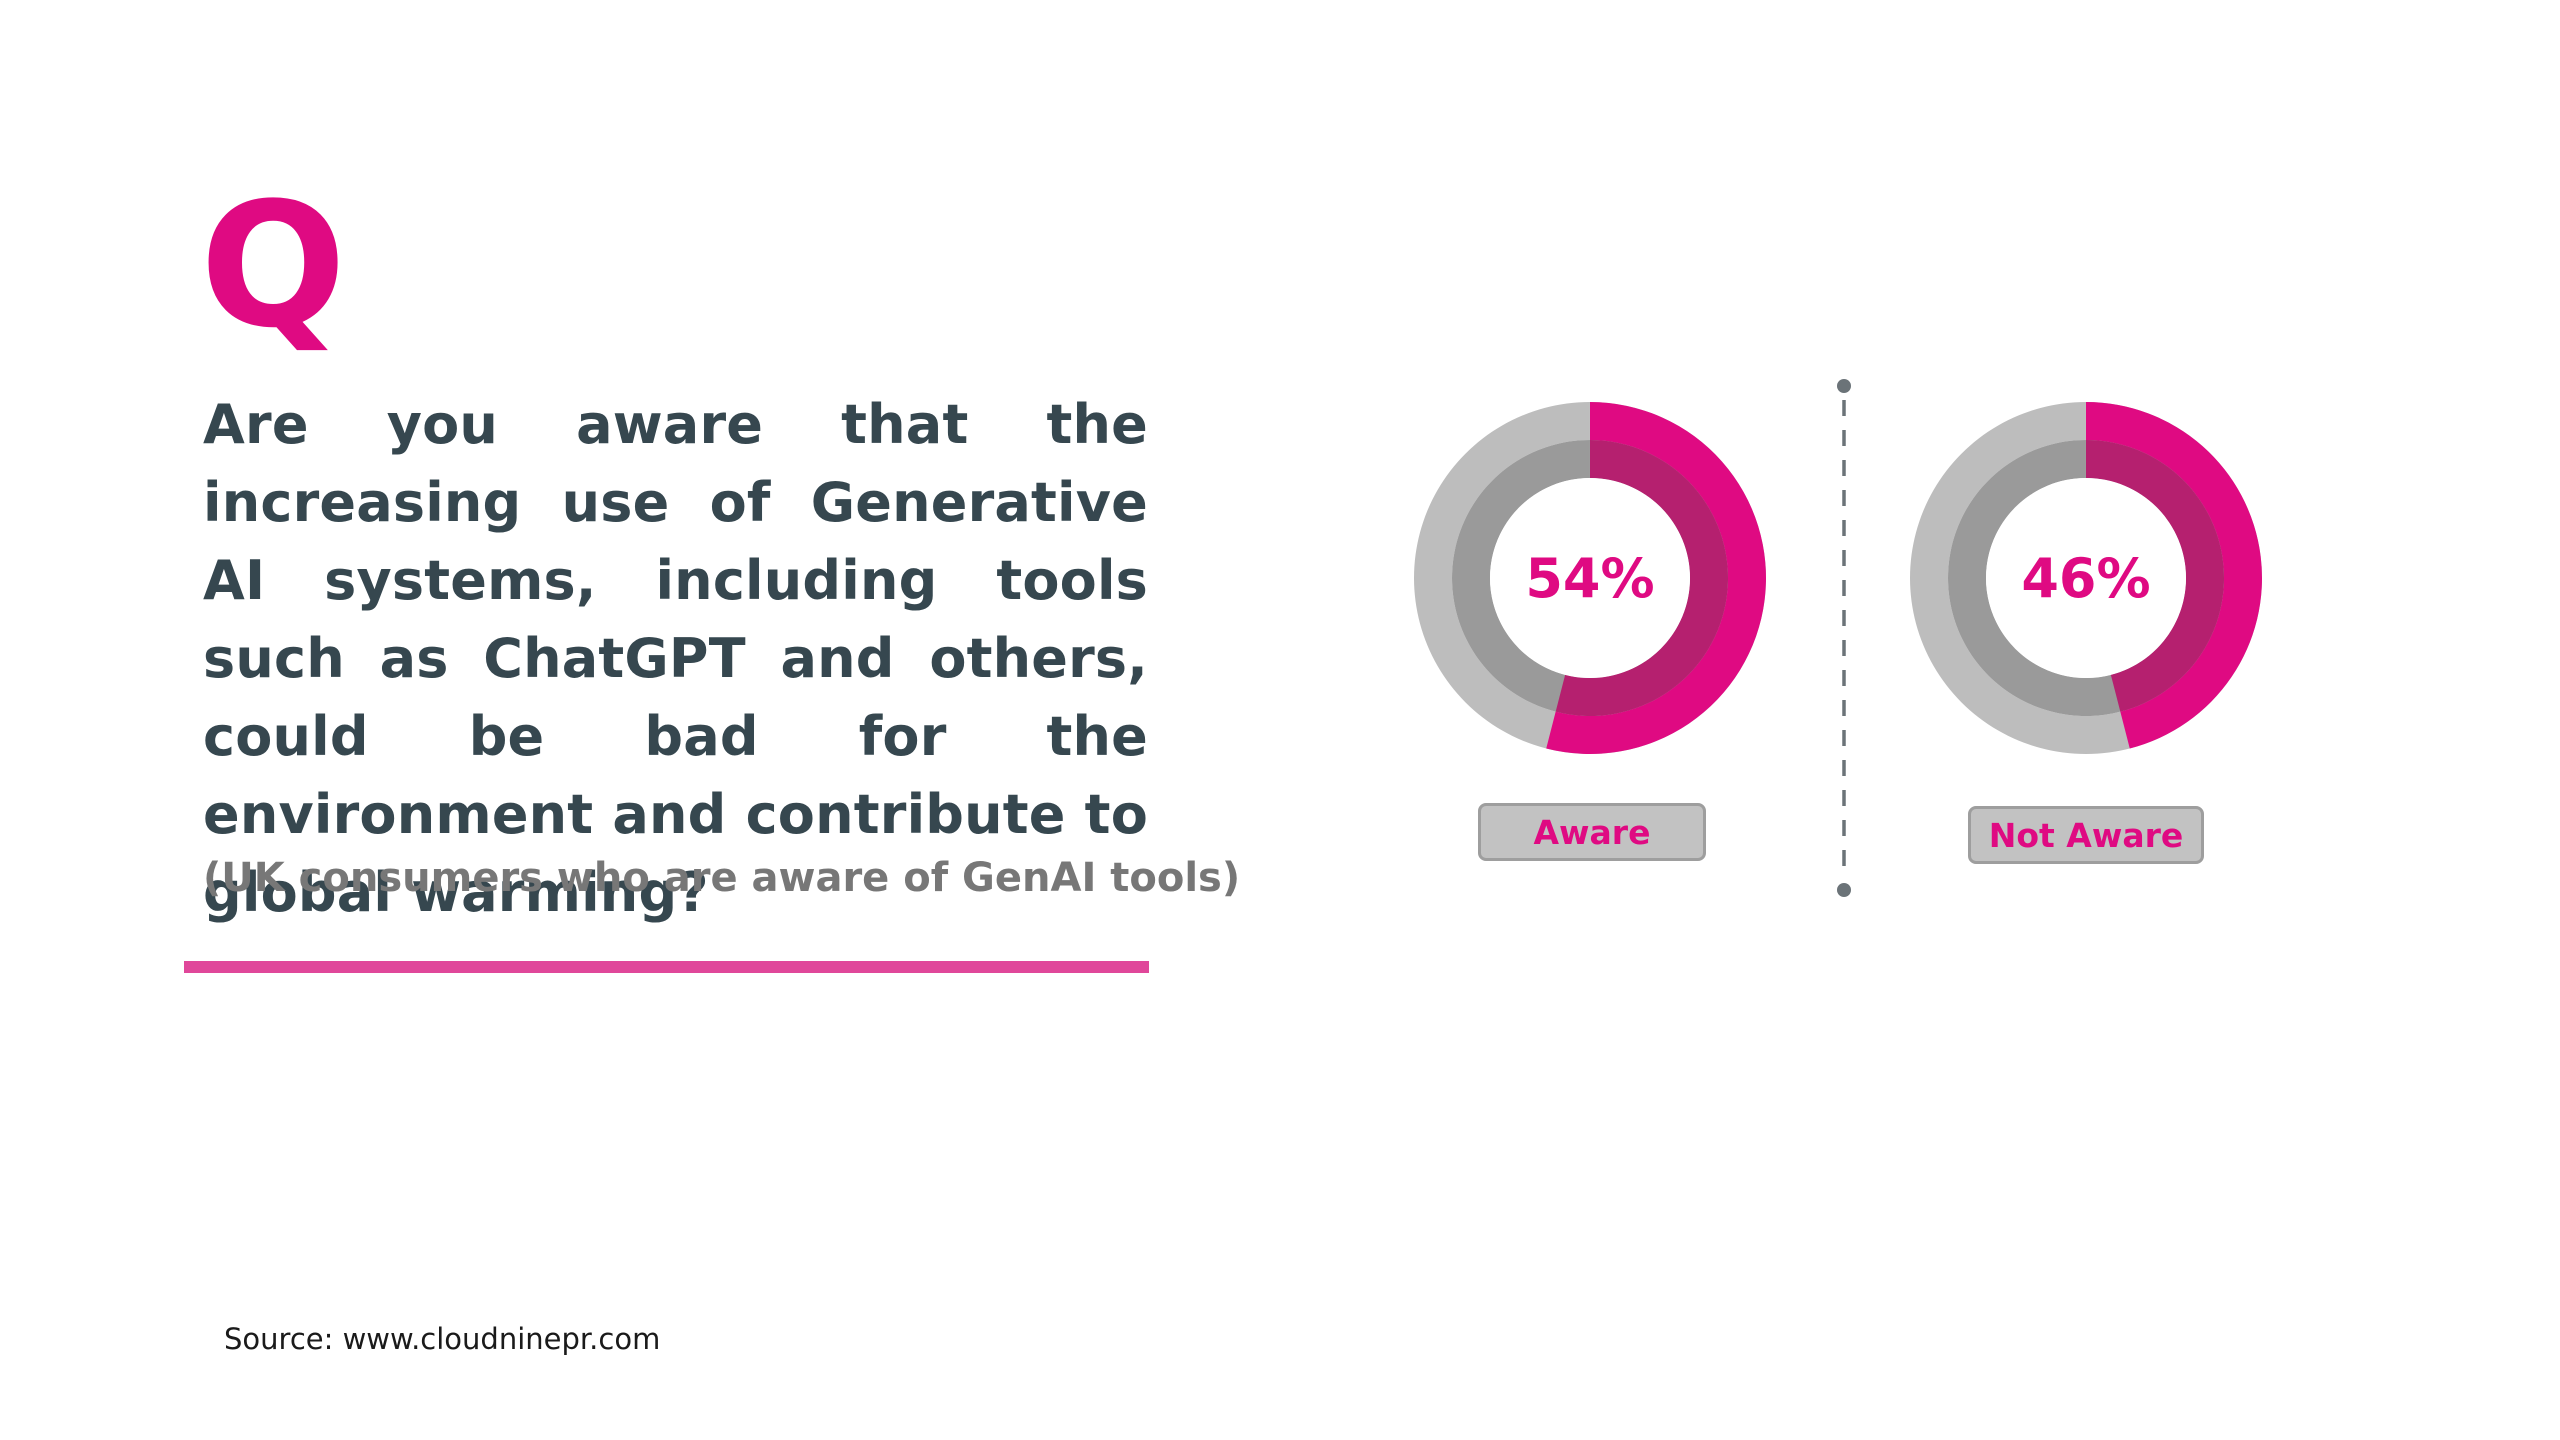  I want to click on donut-value-label: 54%, so click(1589, 578).